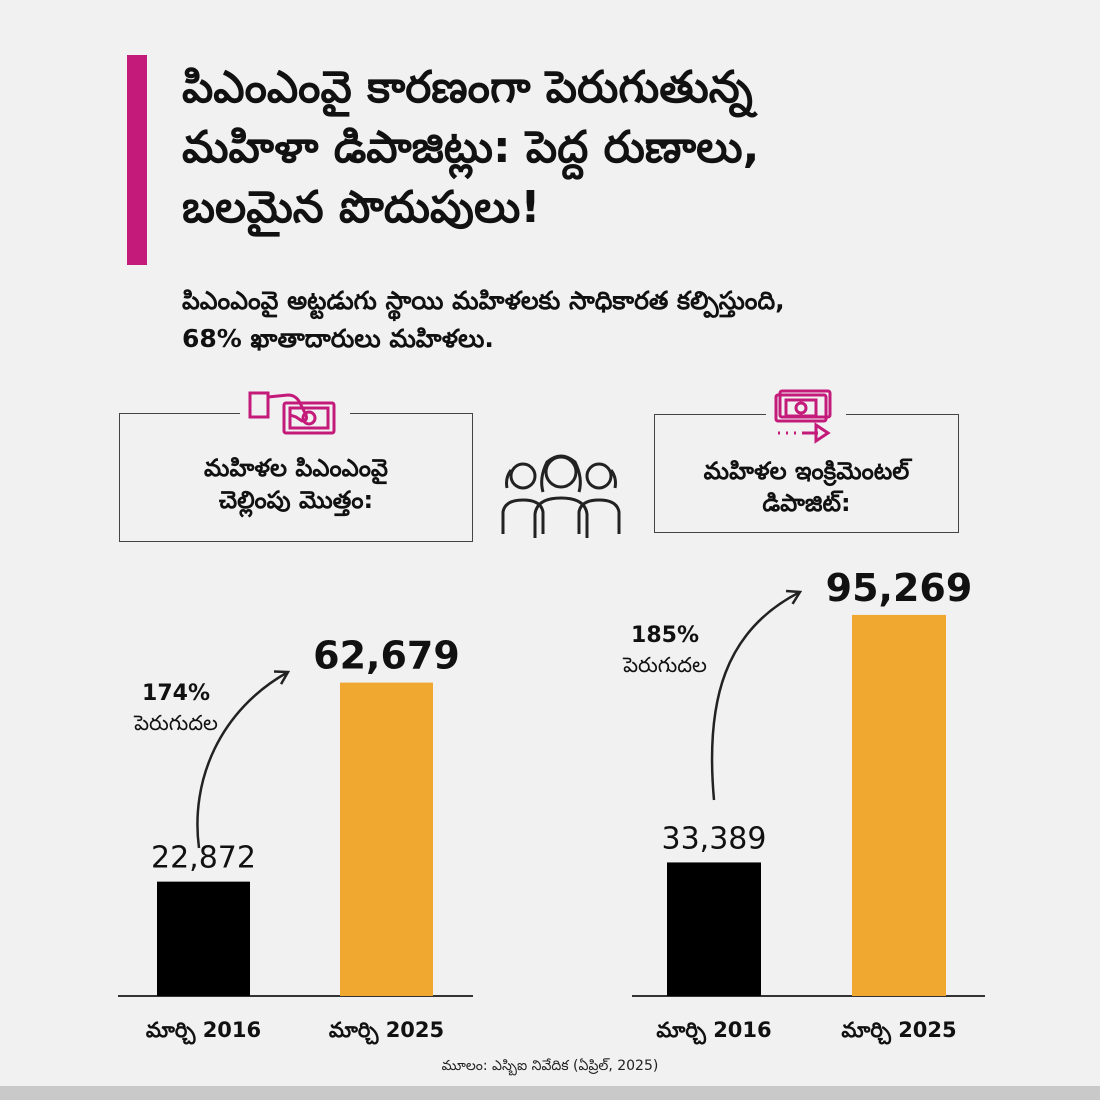  Describe the element at coordinates (386, 656) in the screenshot. I see `value-label: 62,679` at that location.